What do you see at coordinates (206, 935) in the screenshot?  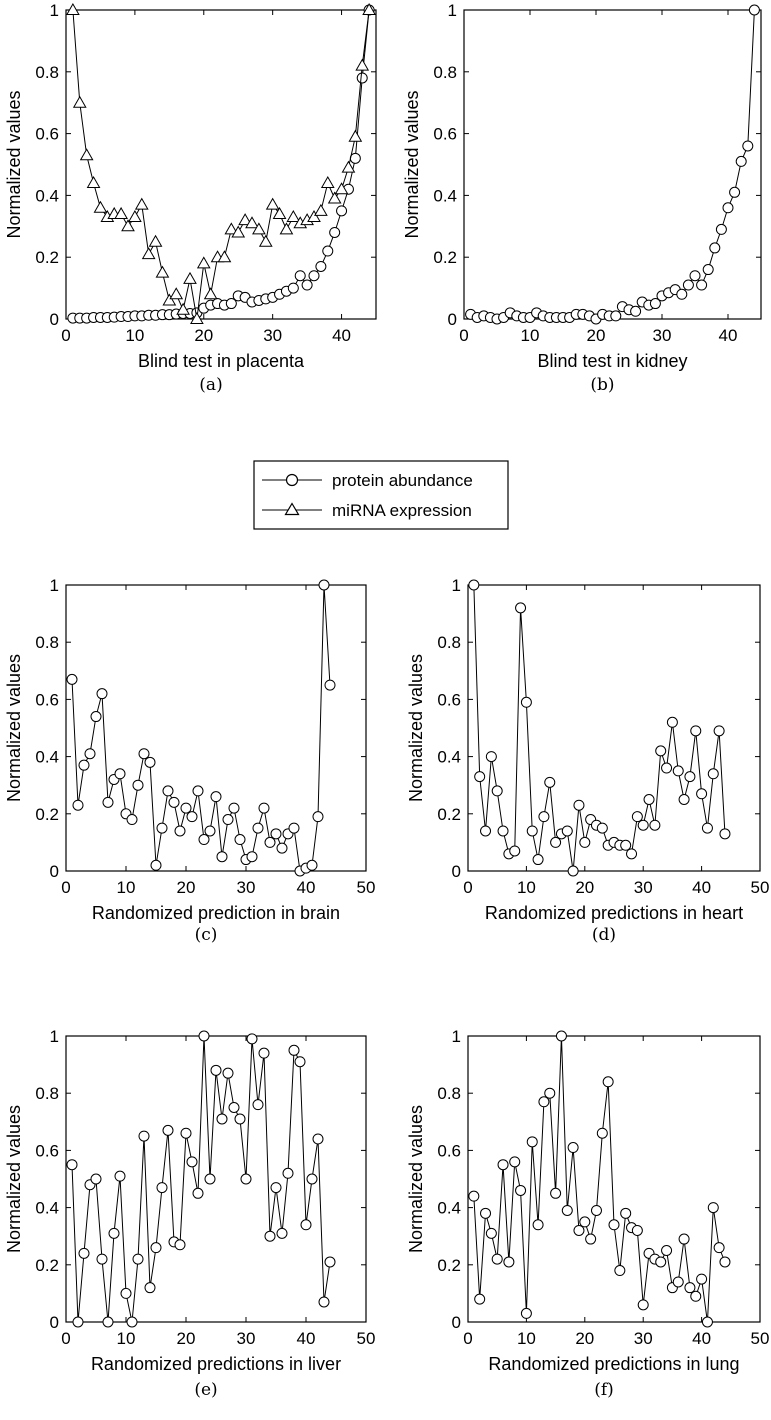 I see `panel-caption: (c)` at bounding box center [206, 935].